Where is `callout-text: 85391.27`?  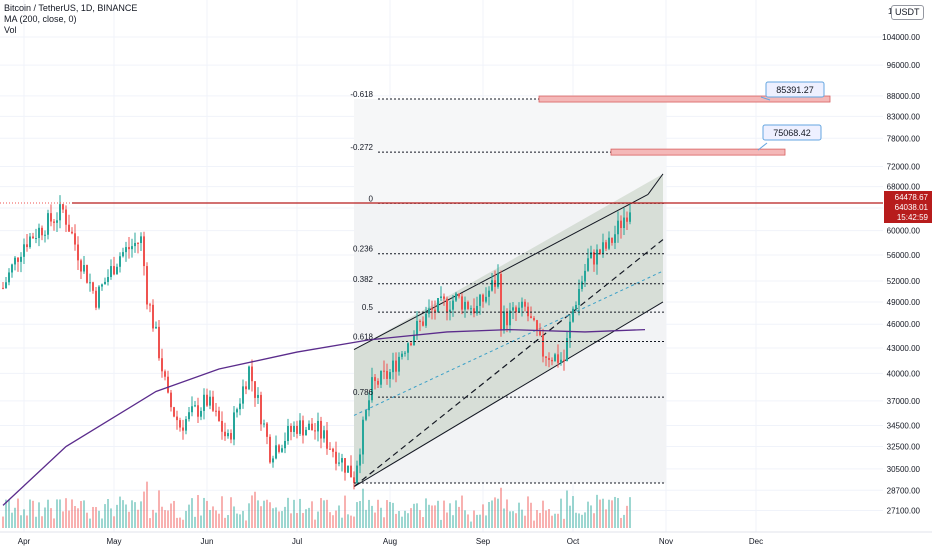
callout-text: 85391.27 is located at coordinates (795, 90).